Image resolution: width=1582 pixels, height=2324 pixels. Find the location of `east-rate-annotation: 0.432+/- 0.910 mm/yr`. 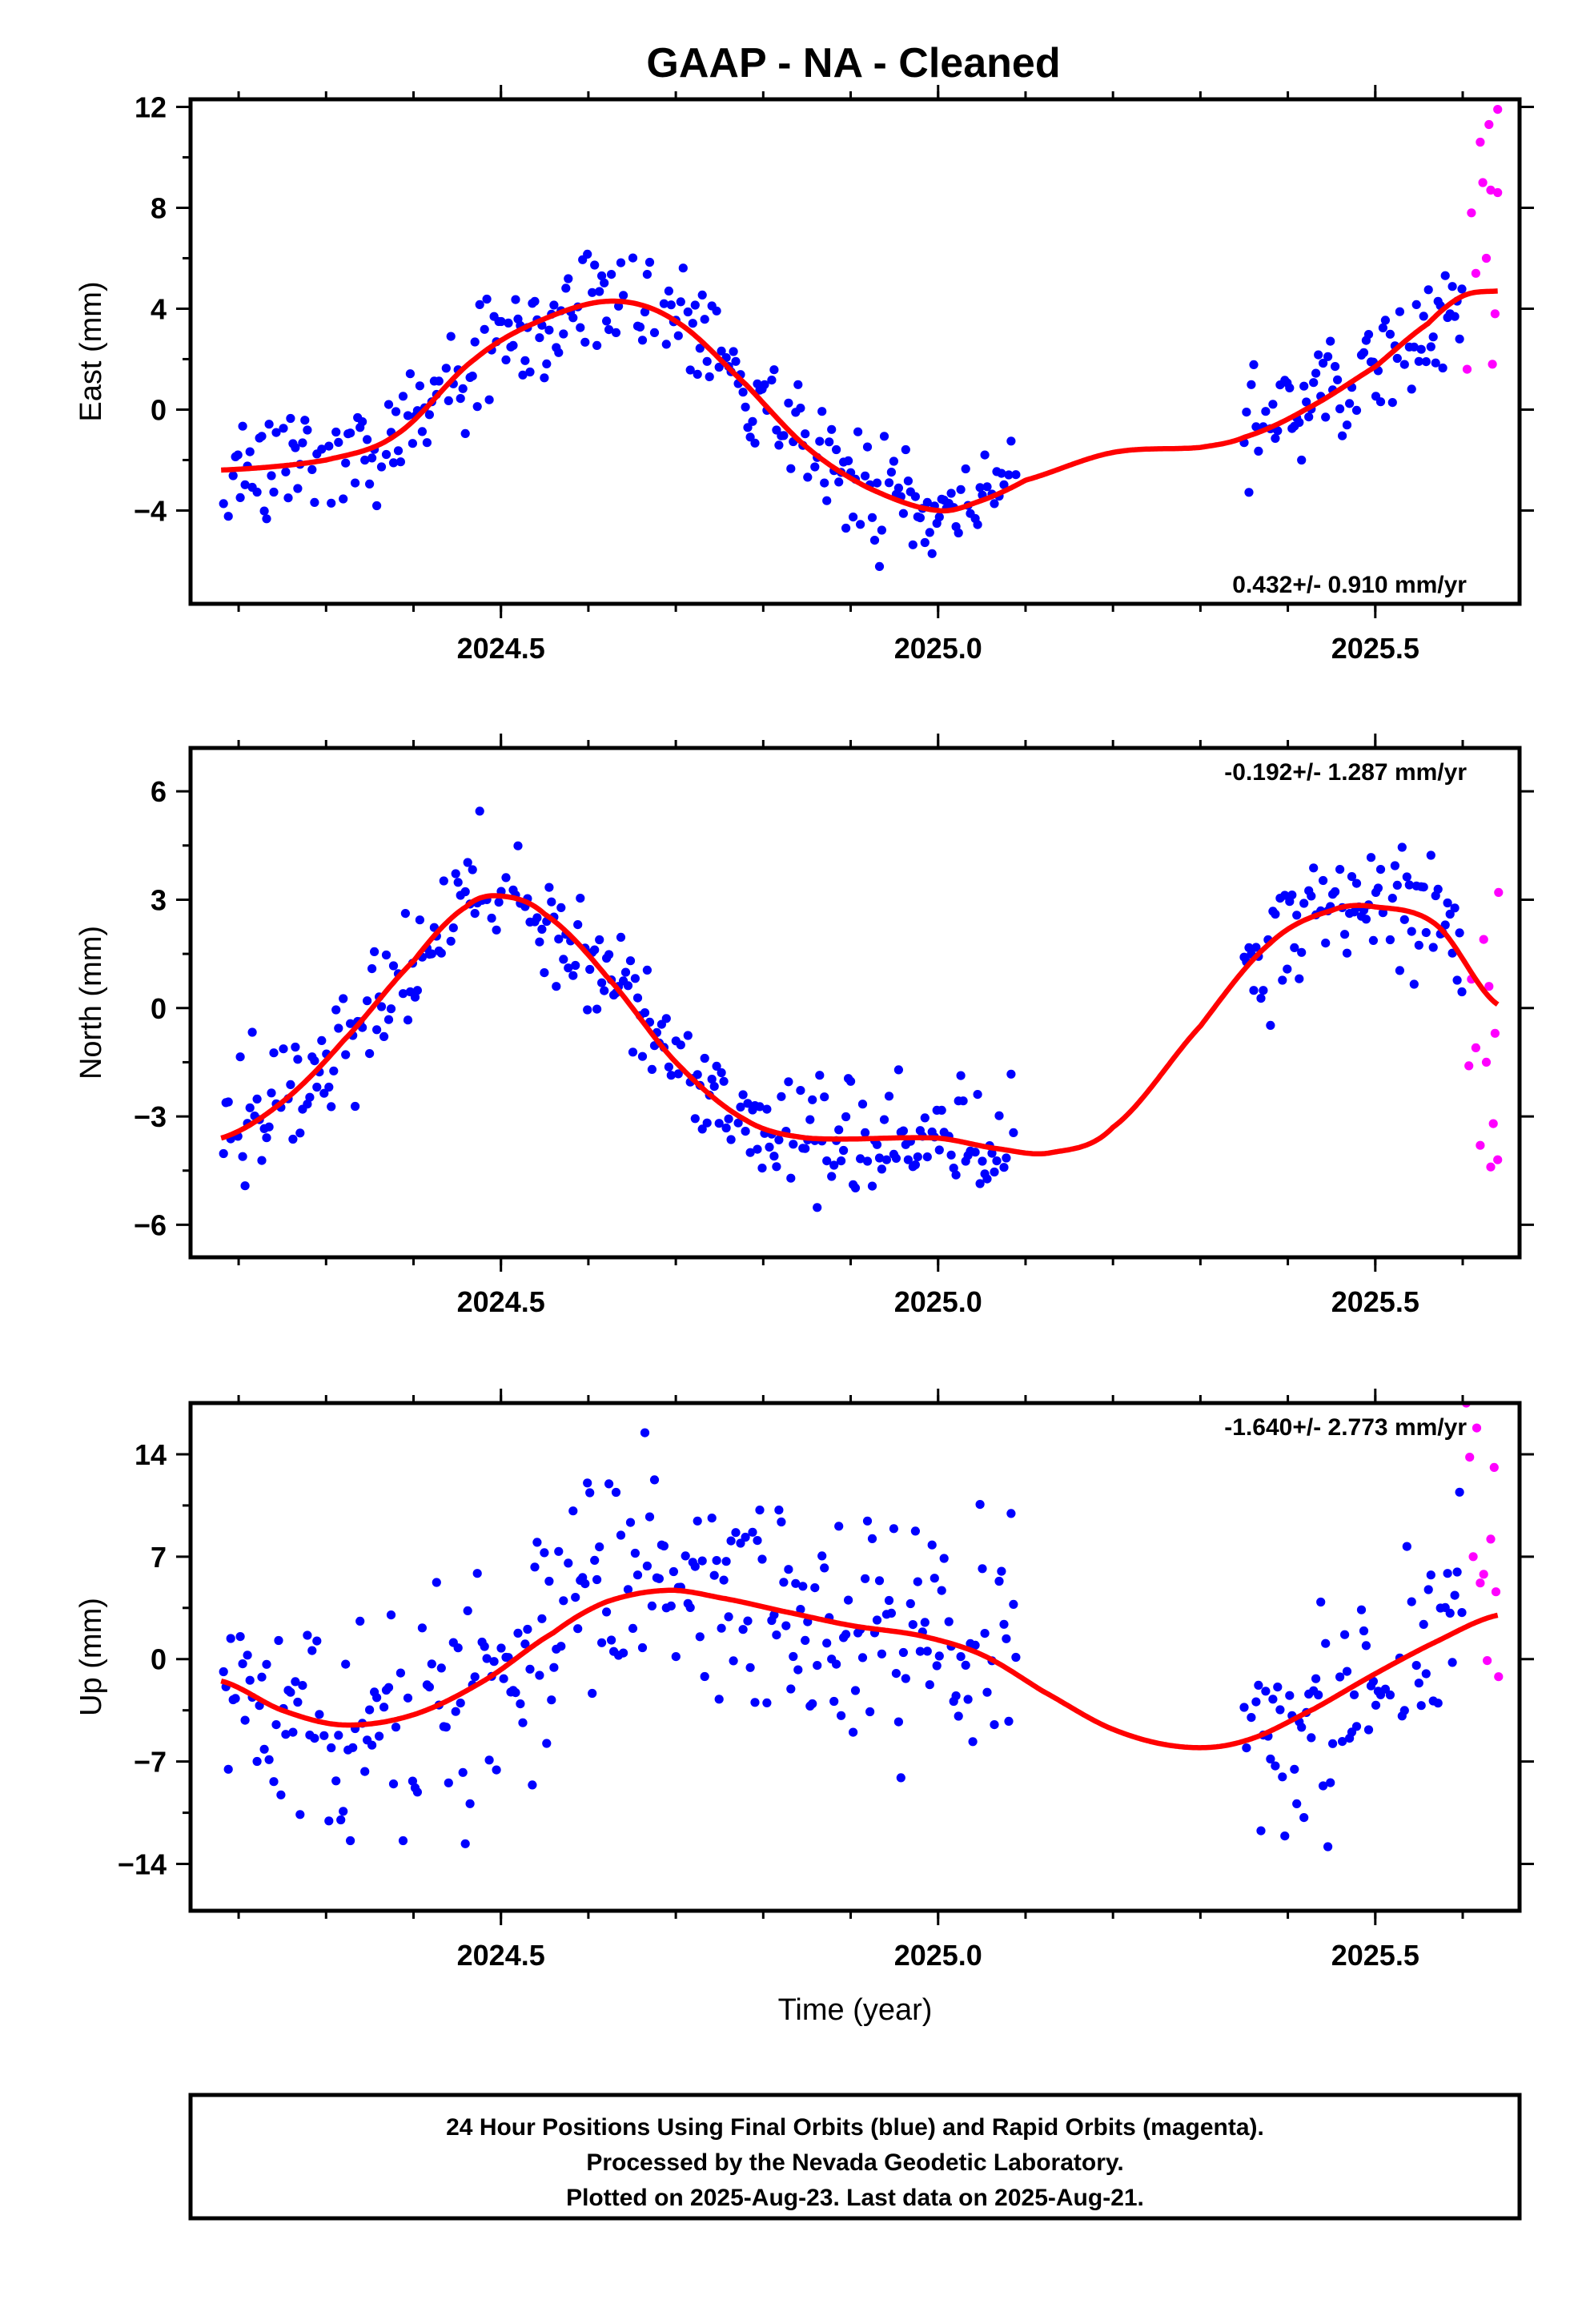

east-rate-annotation: 0.432+/- 0.910 mm/yr is located at coordinates (1350, 585).